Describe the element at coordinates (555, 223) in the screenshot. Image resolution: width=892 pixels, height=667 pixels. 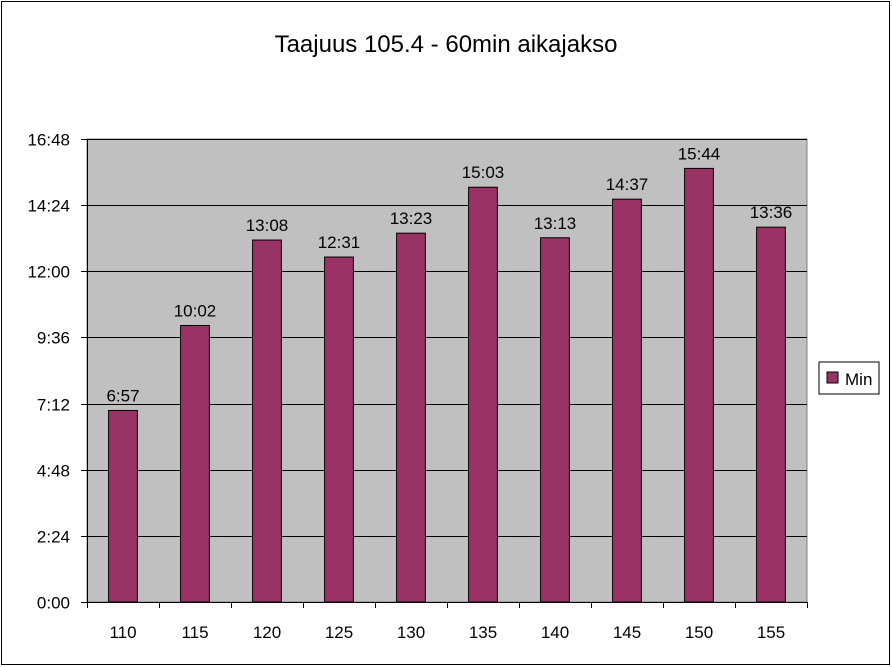
I see `data-label: 13:13` at that location.